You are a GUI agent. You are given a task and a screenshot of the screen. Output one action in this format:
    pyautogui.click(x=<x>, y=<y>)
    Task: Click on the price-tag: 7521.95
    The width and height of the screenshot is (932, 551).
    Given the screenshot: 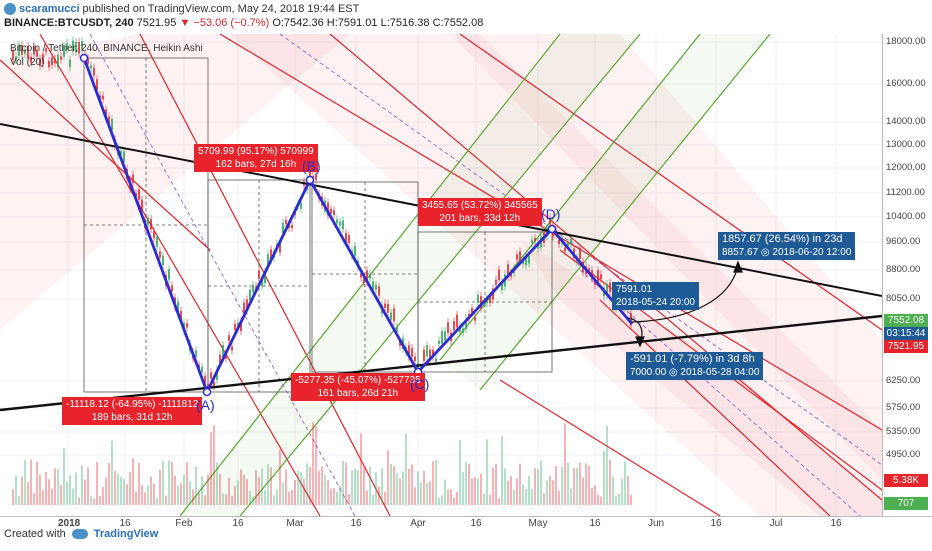 What is the action you would take?
    pyautogui.click(x=906, y=346)
    